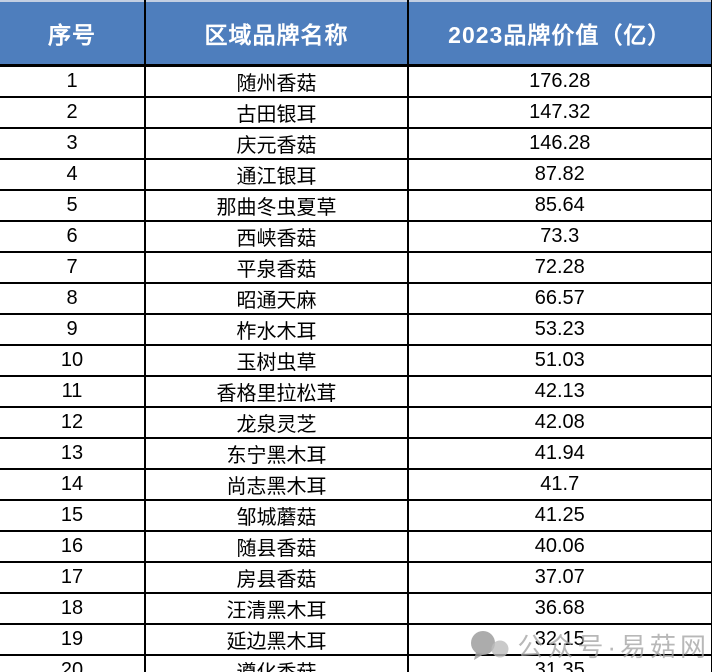  I want to click on rank-cell: 20, so click(73, 663).